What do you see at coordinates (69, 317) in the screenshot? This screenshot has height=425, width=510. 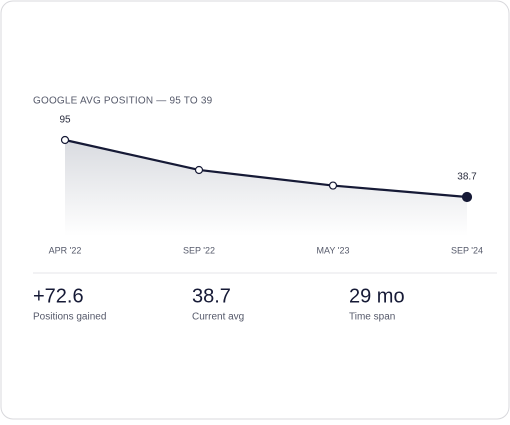 I see `stat-label: Positions gained` at bounding box center [69, 317].